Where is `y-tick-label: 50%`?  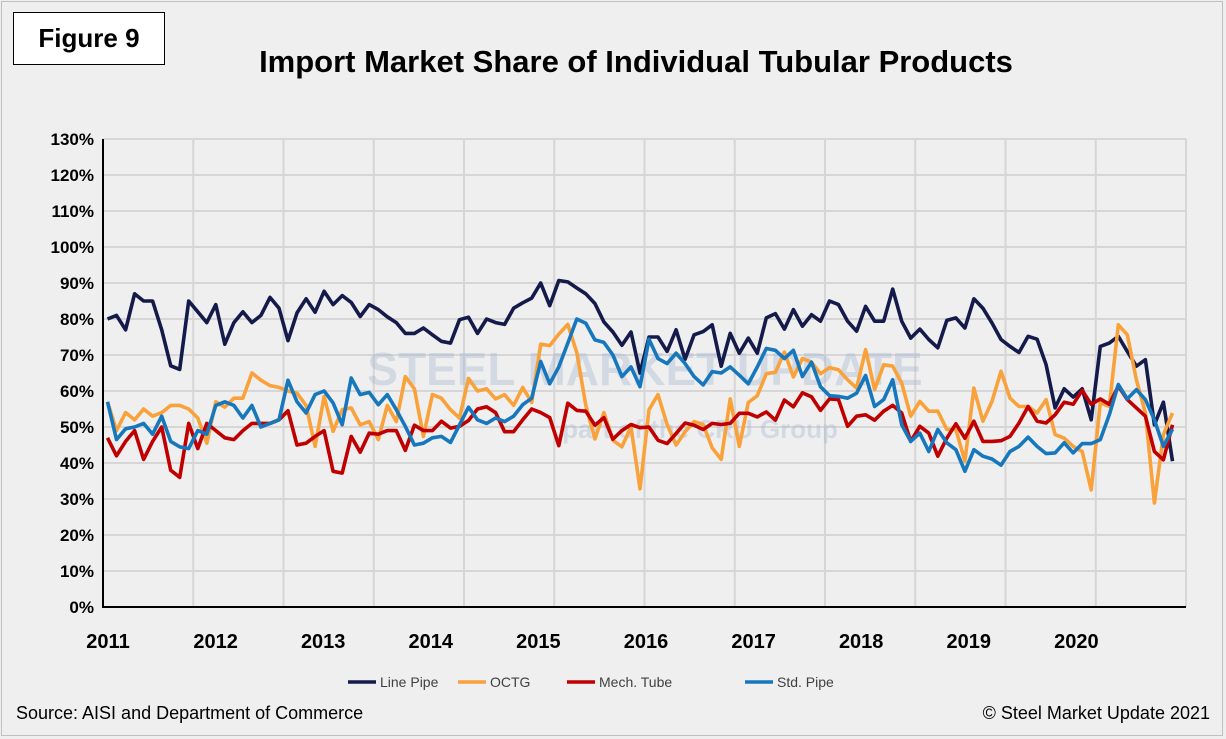 y-tick-label: 50% is located at coordinates (77, 427).